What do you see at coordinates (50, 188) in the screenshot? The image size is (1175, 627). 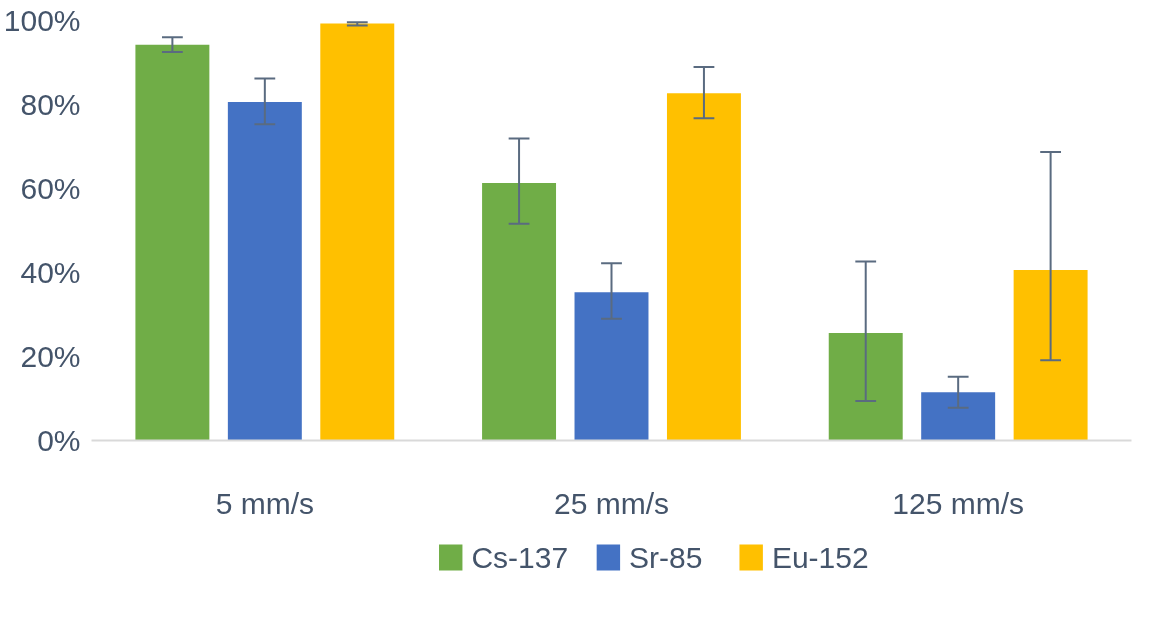 I see `y-tick-label: 60%` at bounding box center [50, 188].